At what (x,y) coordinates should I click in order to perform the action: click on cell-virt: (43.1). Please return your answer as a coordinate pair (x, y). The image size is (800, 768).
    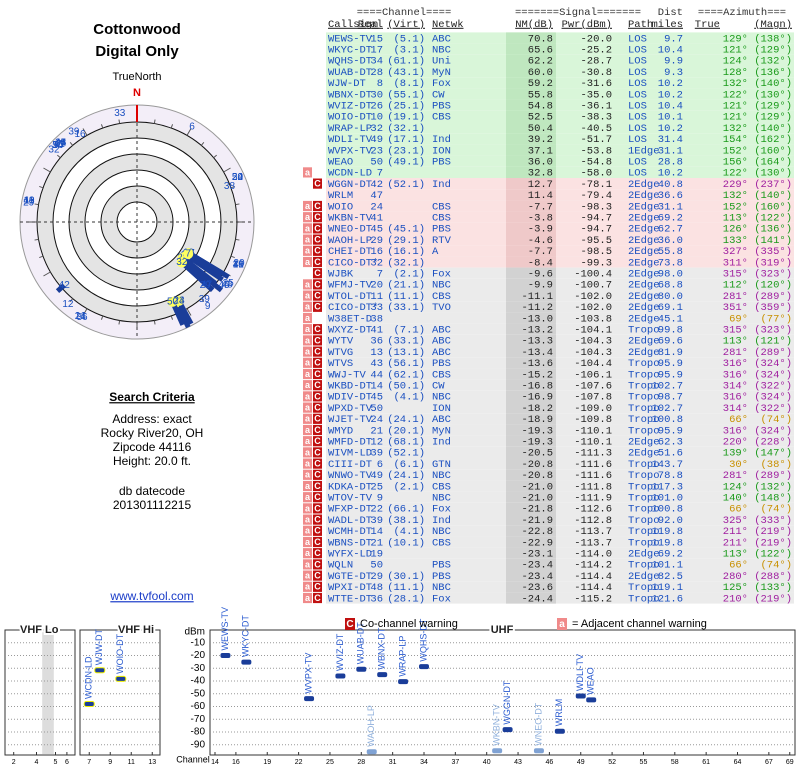
    Looking at the image, I should click on (406, 73).